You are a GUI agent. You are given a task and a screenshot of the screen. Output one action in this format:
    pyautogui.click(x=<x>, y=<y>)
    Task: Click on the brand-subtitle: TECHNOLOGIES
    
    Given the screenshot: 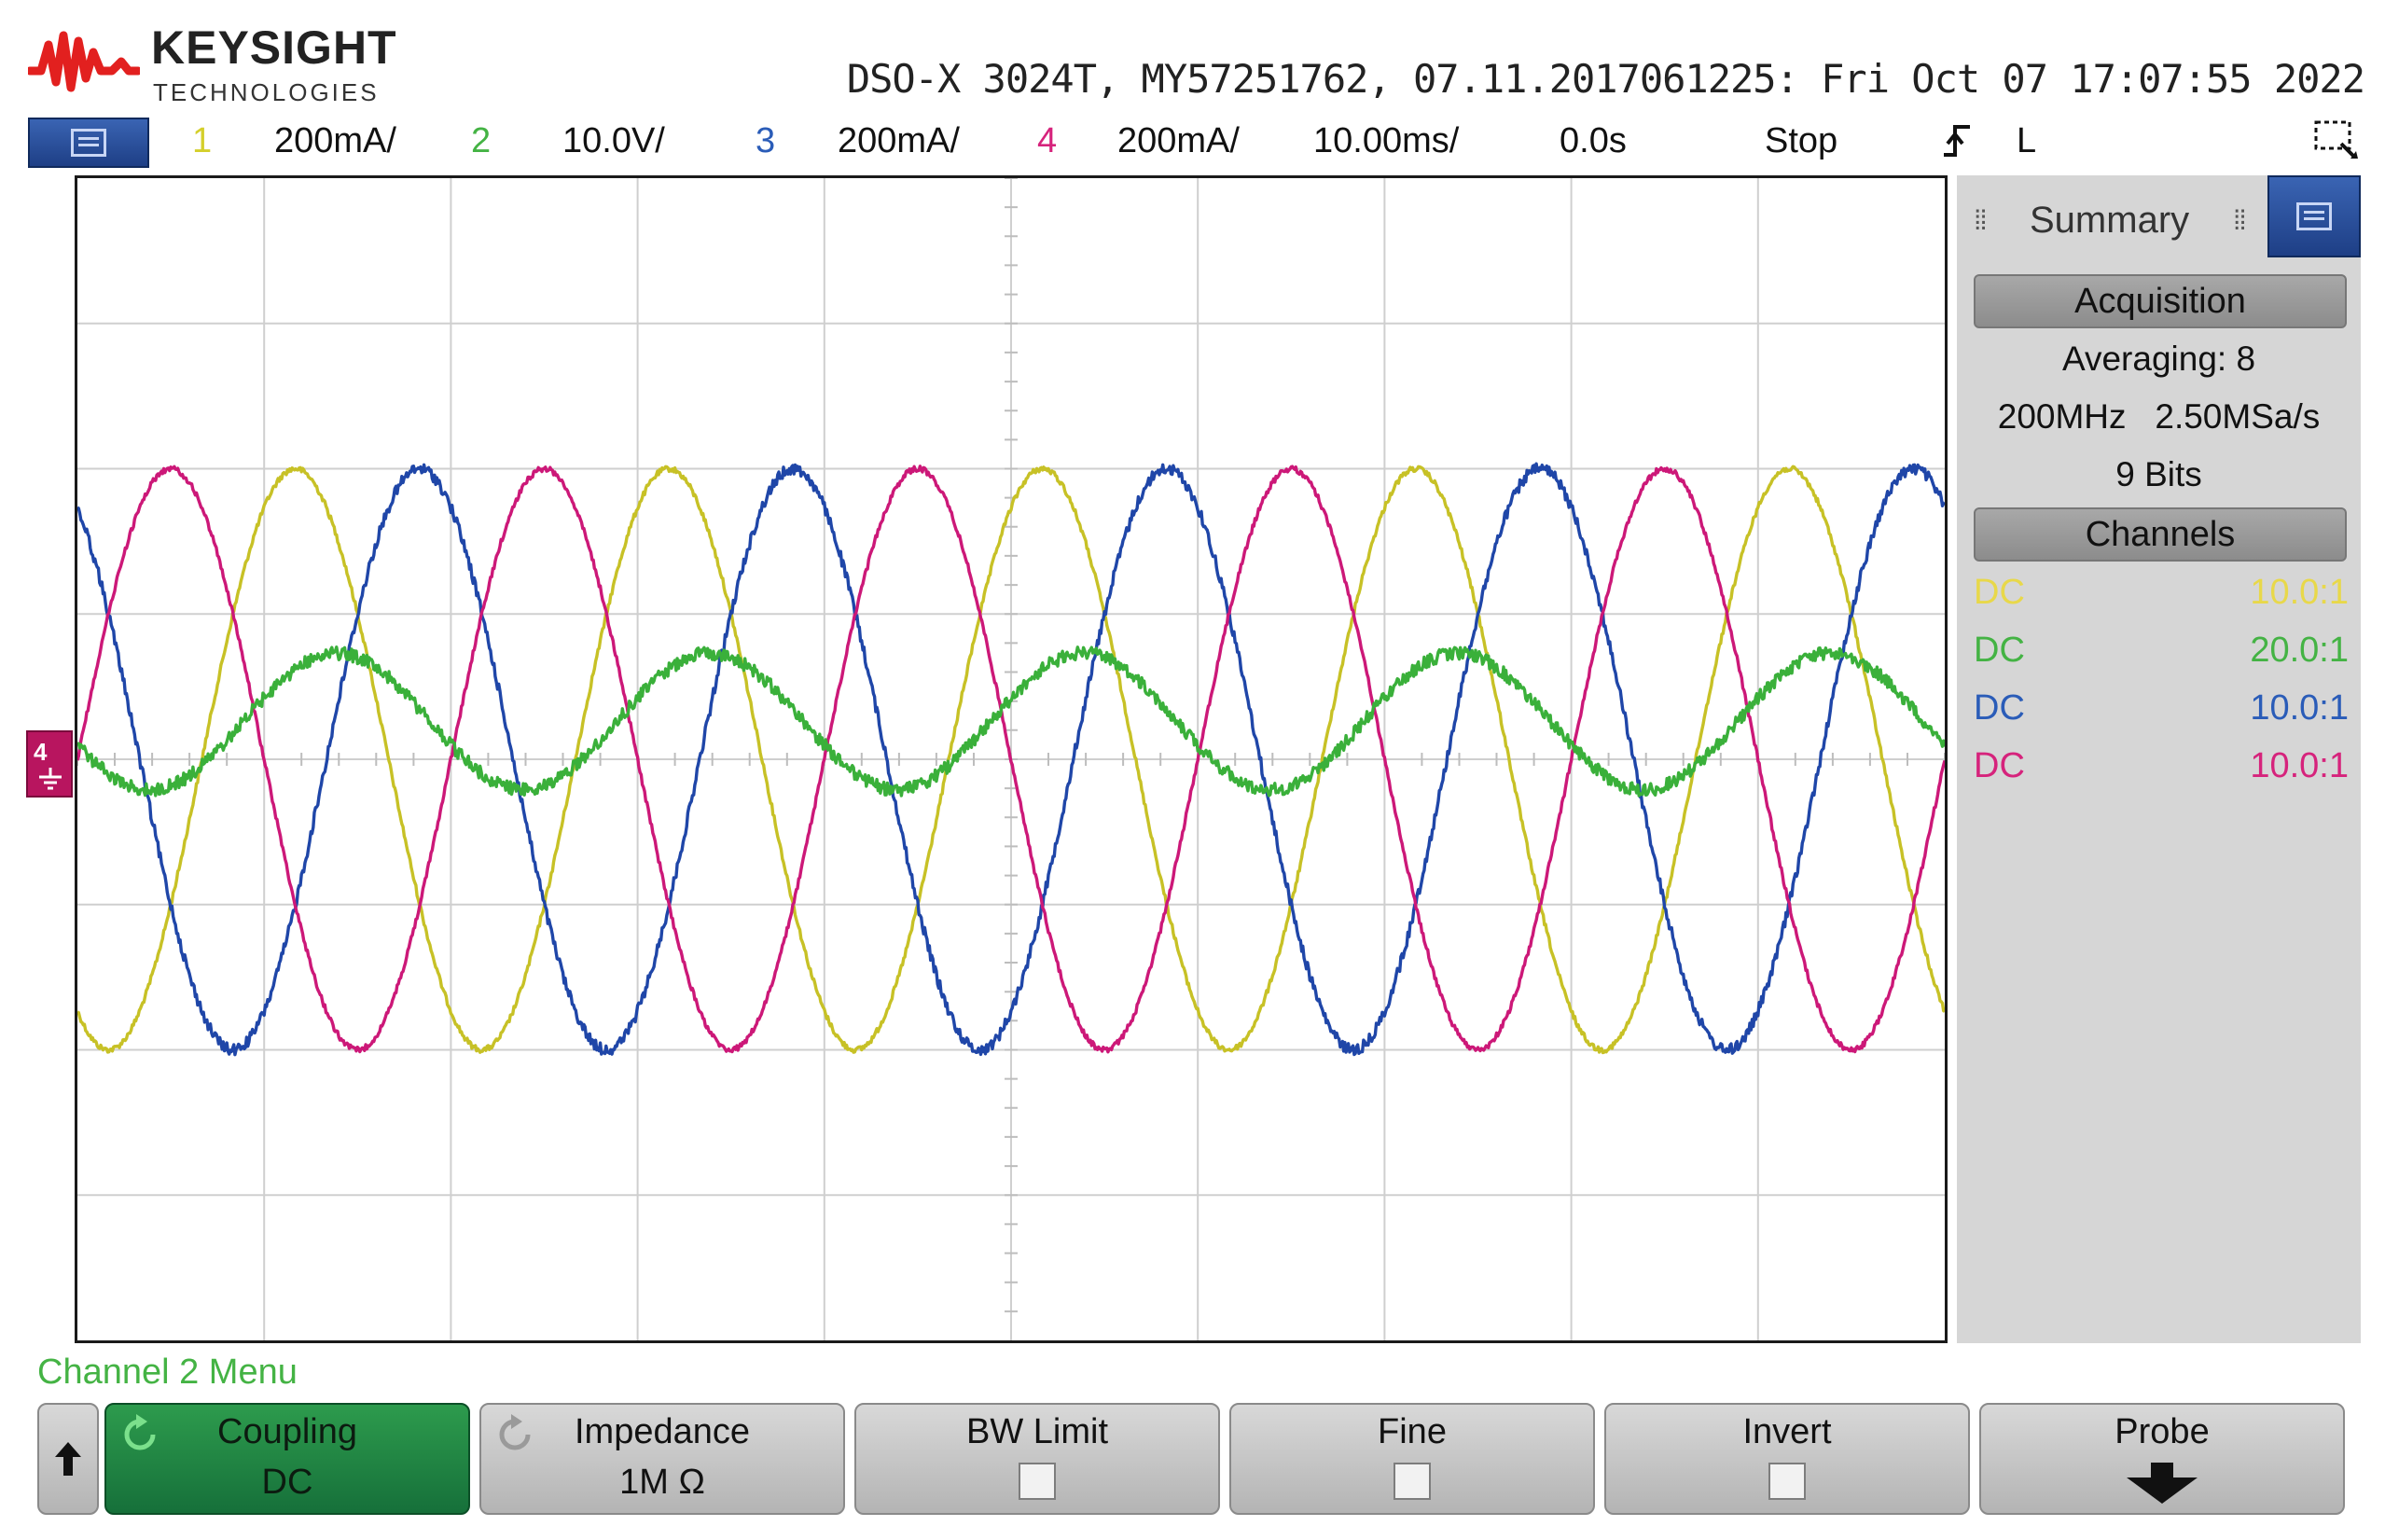 What is the action you would take?
    pyautogui.click(x=266, y=92)
    